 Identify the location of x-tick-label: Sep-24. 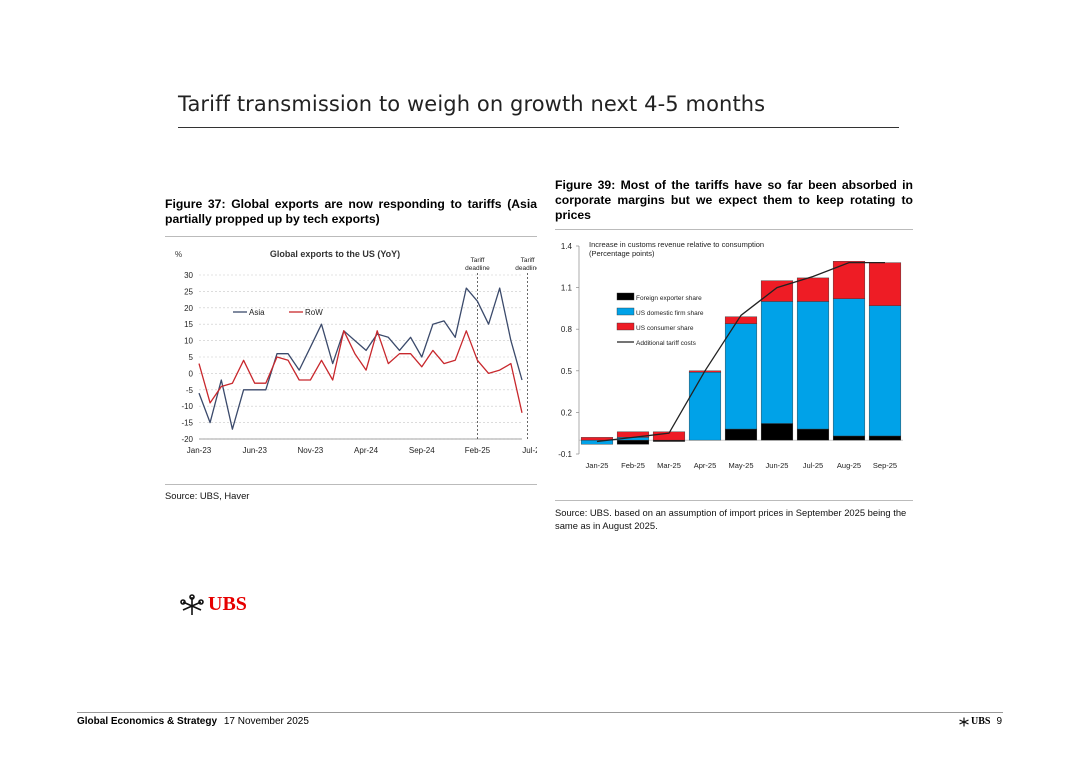
(422, 450).